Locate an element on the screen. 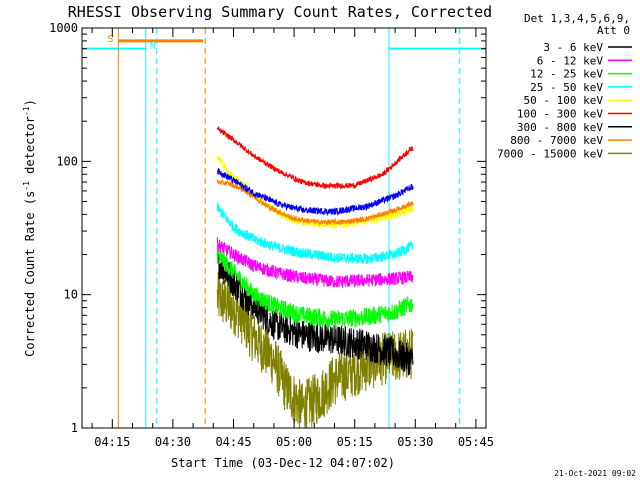  y-axis-label: Corrected Count Rate (s-1 detector-1) is located at coordinates (29, 228).